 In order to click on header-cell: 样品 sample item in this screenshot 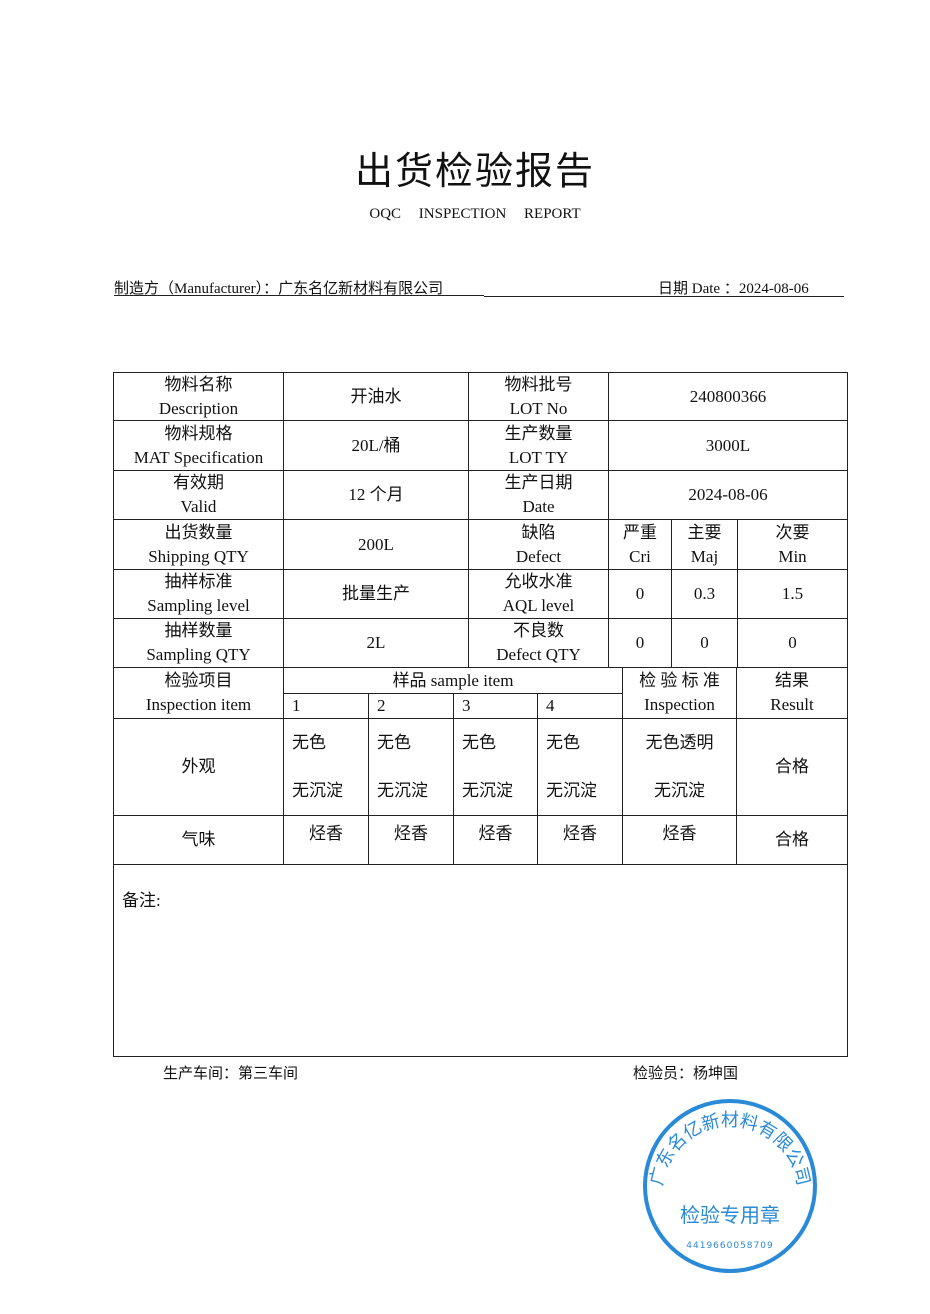, I will do `click(453, 680)`.